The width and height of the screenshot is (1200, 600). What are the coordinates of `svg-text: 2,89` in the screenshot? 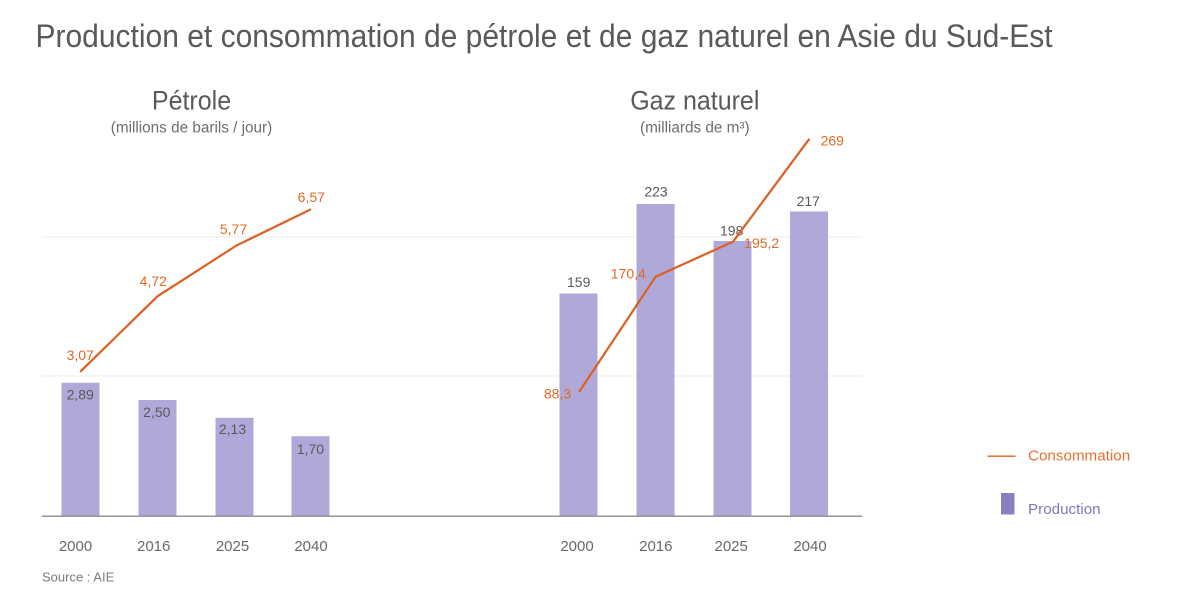 It's located at (80, 394).